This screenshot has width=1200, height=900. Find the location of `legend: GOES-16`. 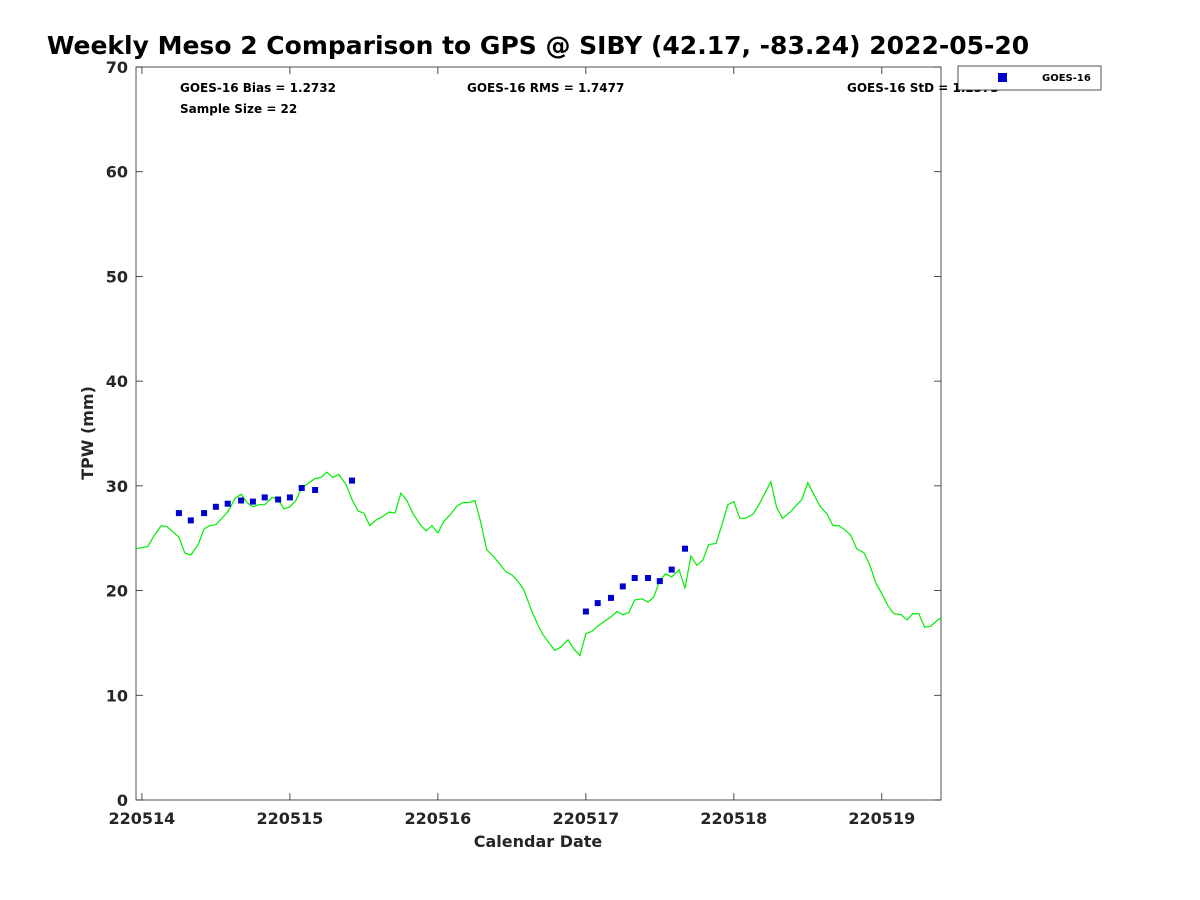

legend: GOES-16 is located at coordinates (1029, 78).